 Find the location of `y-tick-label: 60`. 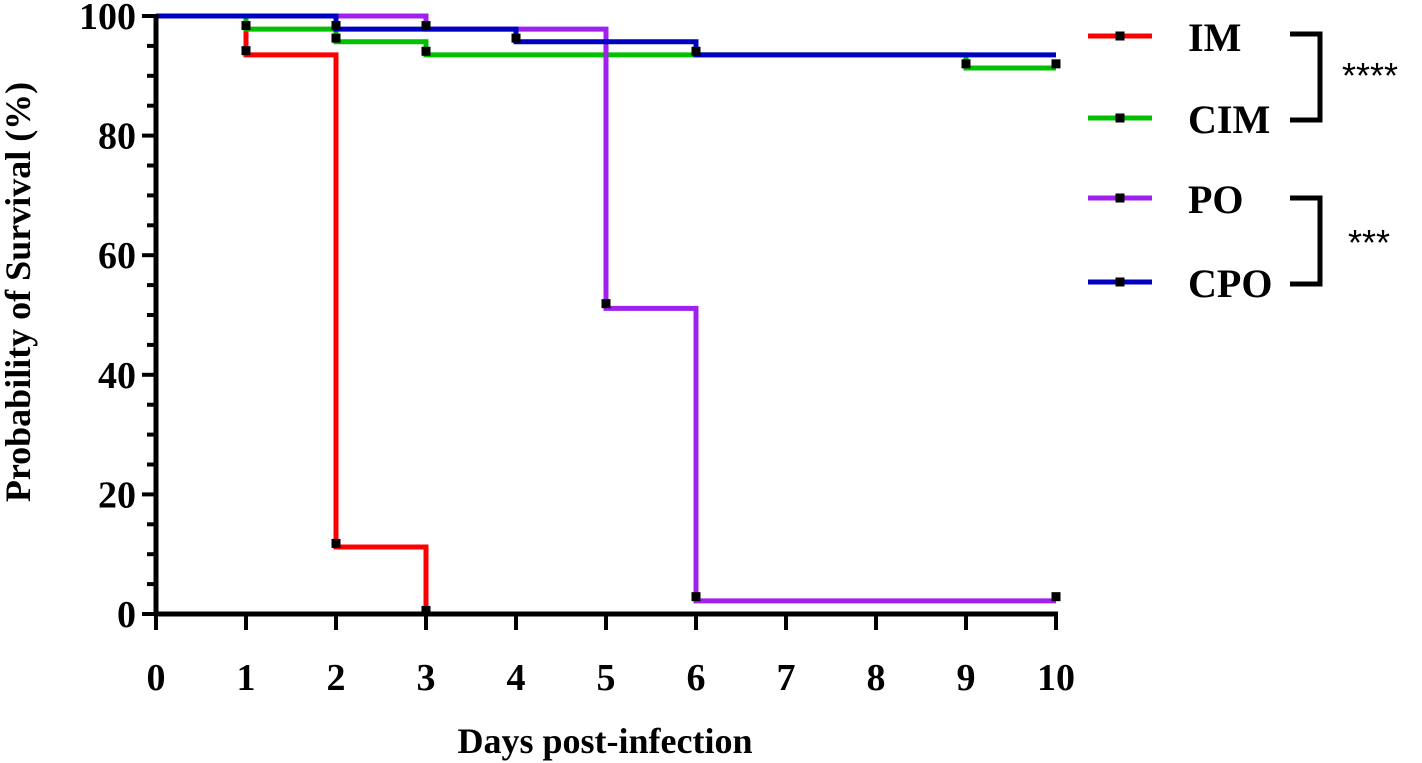

y-tick-label: 60 is located at coordinates (117, 256).